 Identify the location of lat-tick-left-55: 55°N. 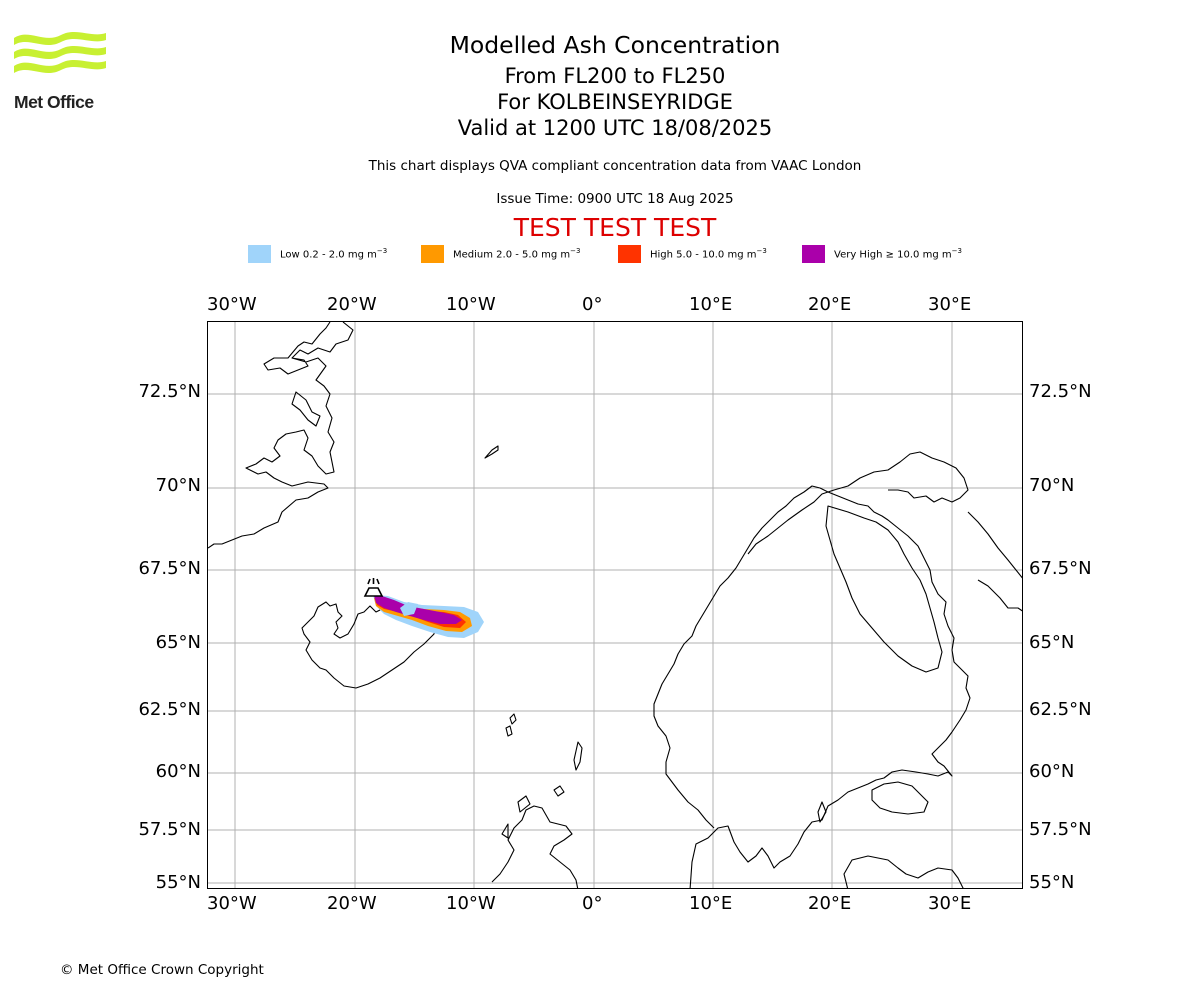
(178, 882).